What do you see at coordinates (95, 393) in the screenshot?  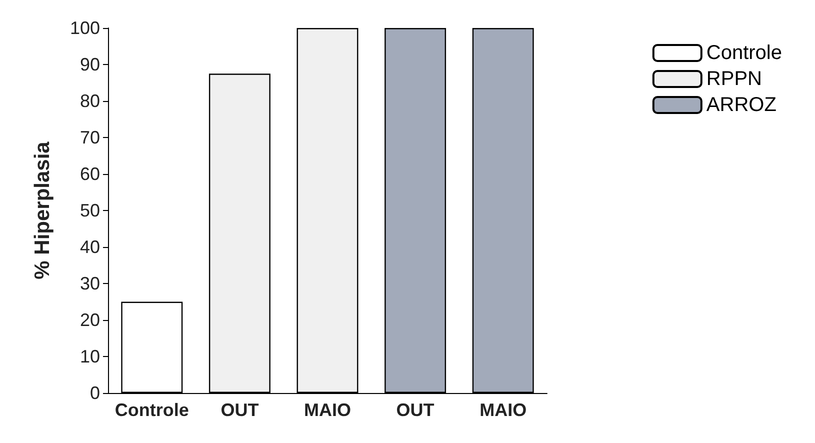 I see `y-tick-label: 0` at bounding box center [95, 393].